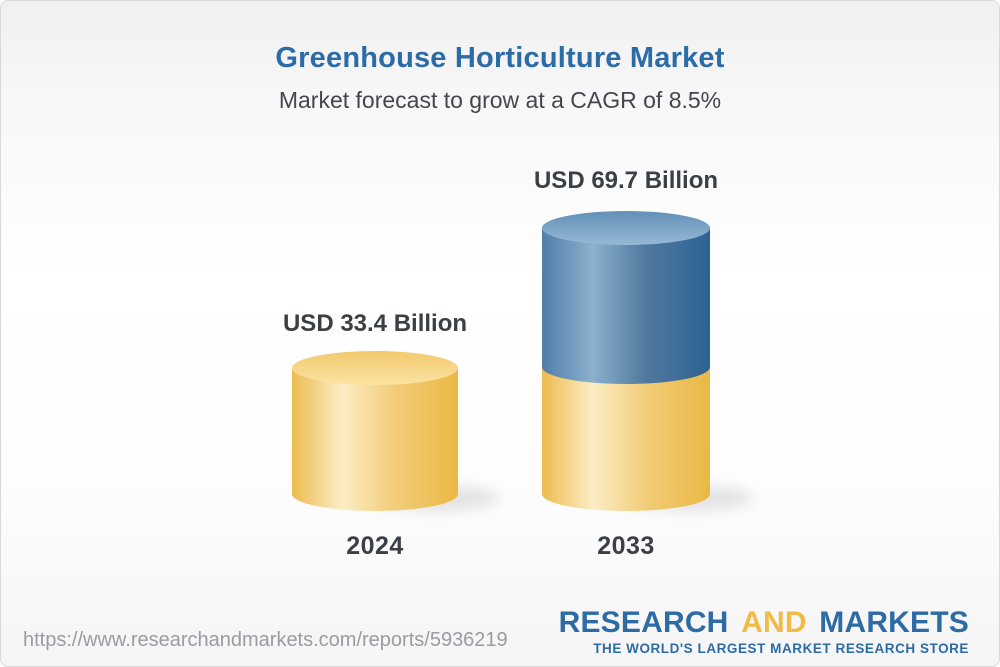 Image resolution: width=1000 pixels, height=667 pixels. Describe the element at coordinates (643, 622) in the screenshot. I see `logo-word-research: RESEARCH` at that location.